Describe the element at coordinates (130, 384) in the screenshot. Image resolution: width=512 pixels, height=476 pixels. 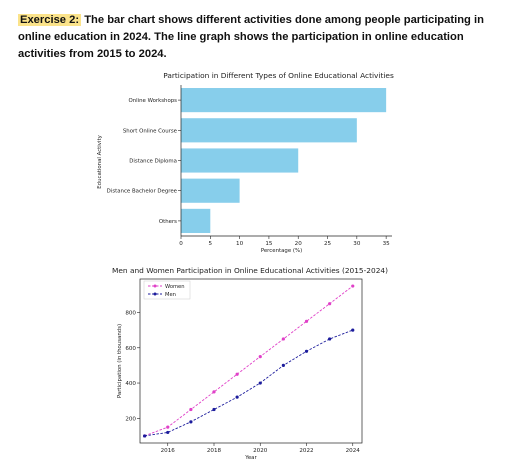
I see `line-y-tick-label: 400` at that location.